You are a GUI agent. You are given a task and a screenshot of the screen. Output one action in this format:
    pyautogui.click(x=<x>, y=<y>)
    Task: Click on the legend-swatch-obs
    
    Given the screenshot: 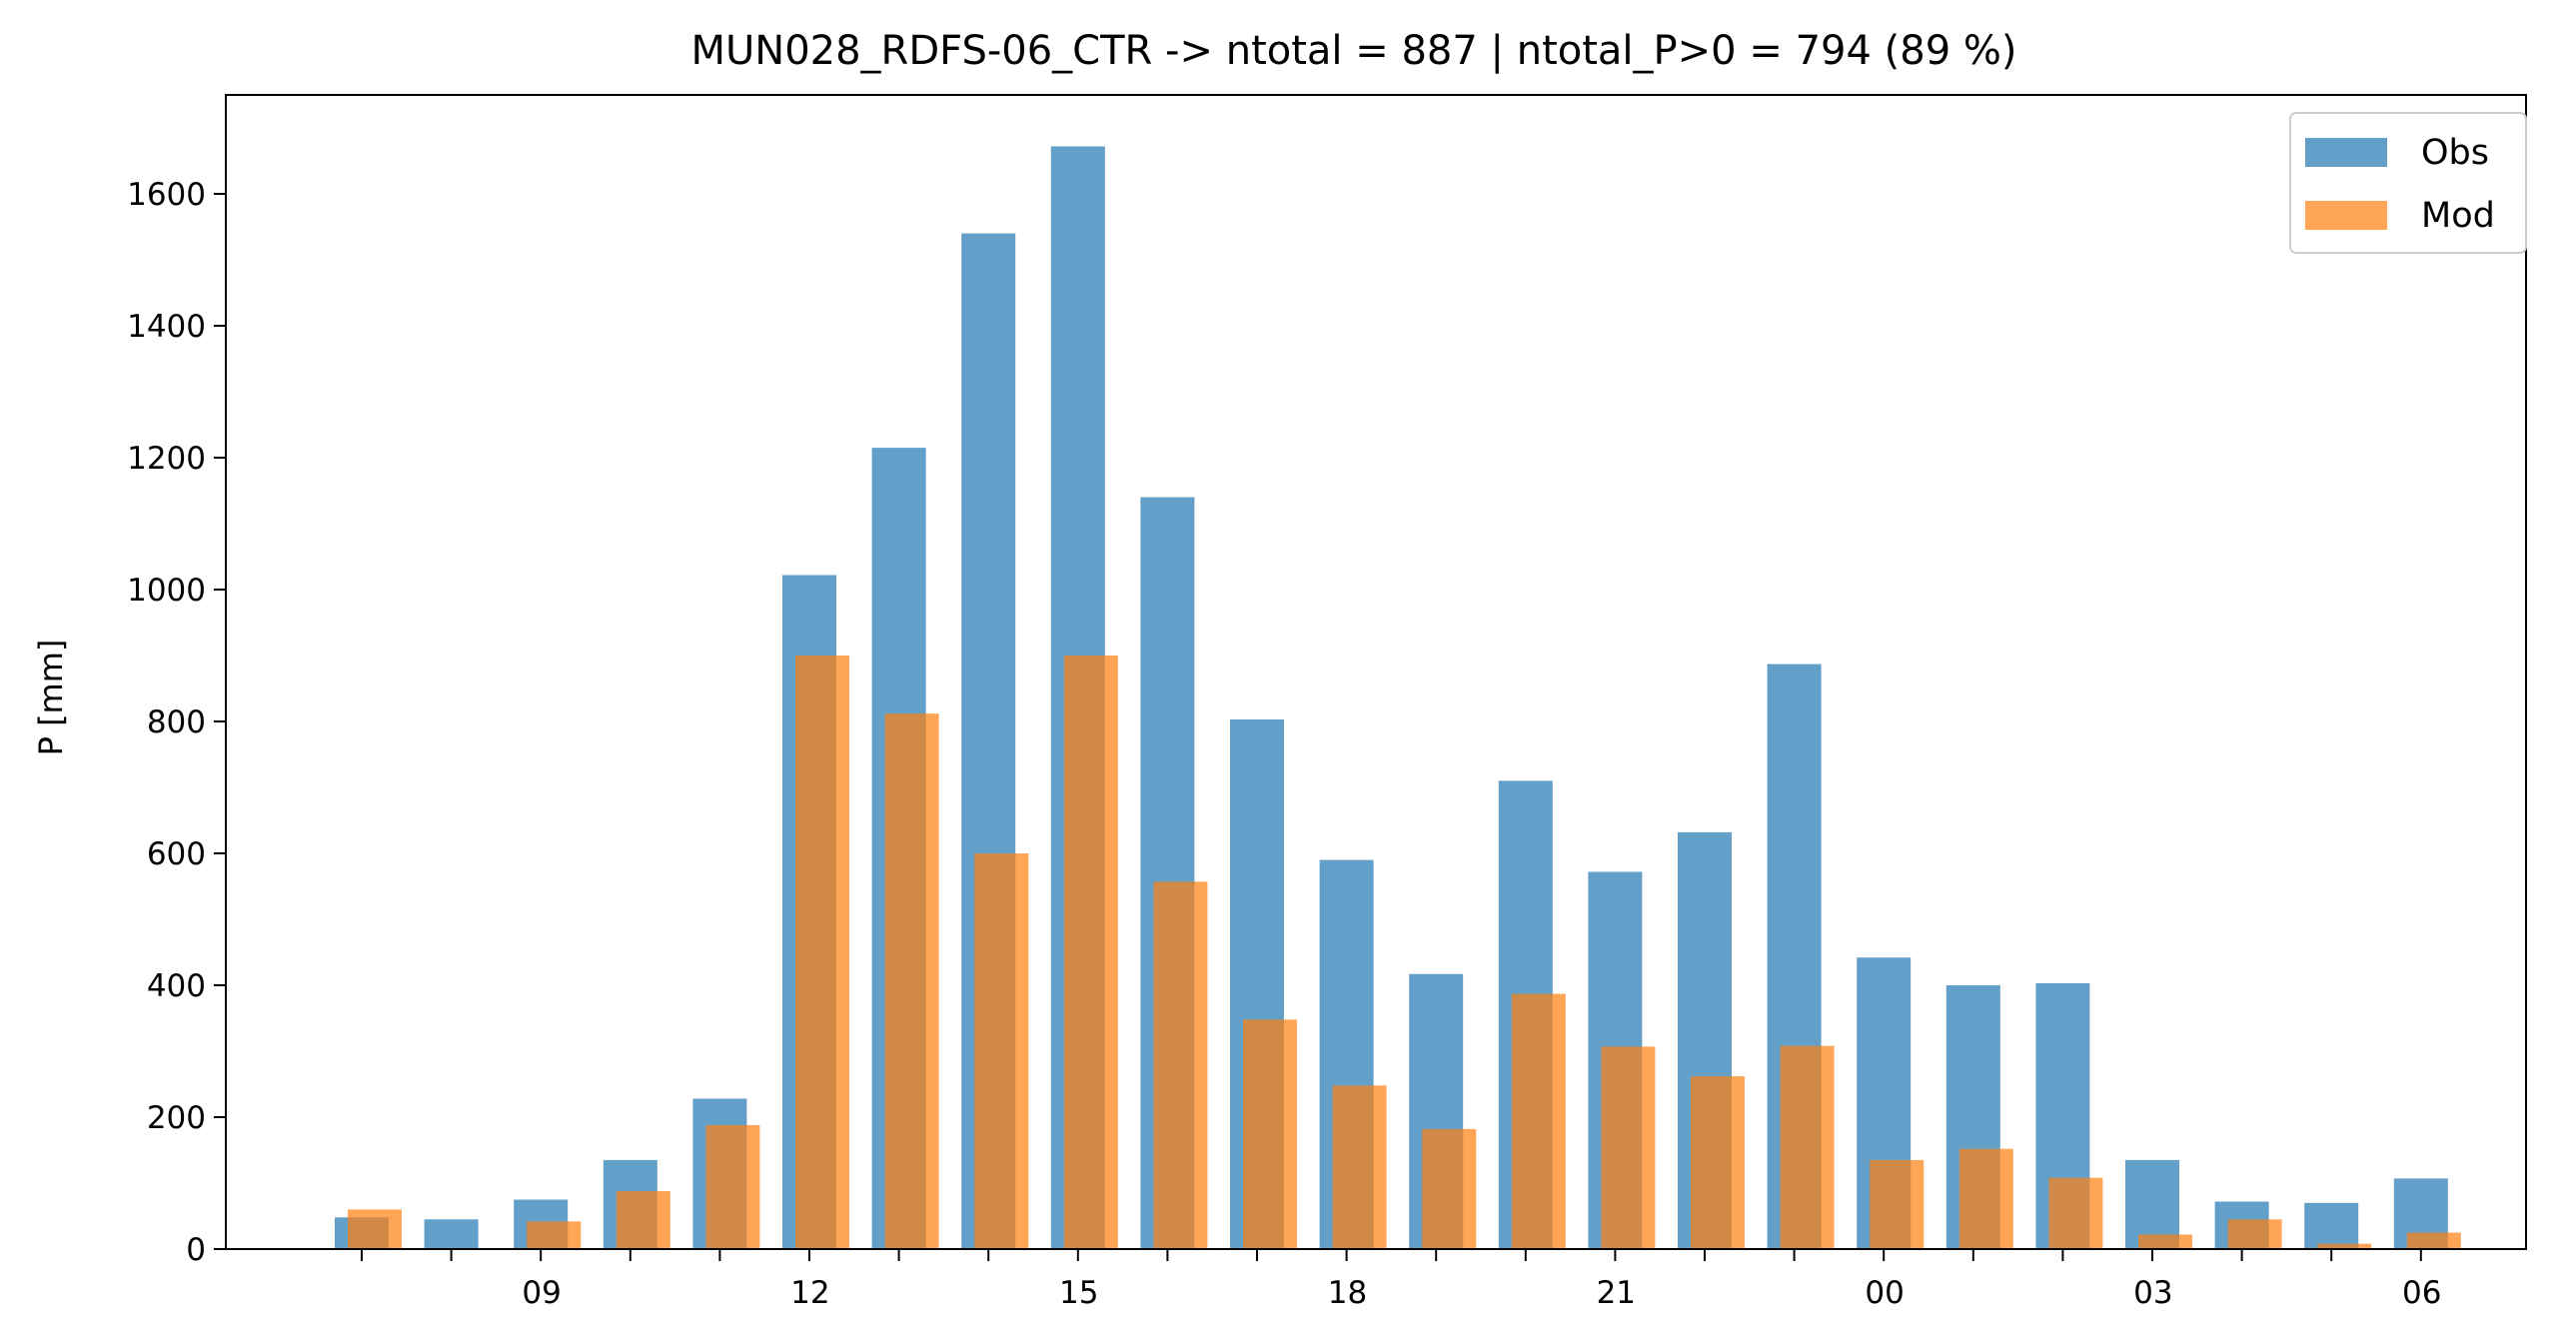 What is the action you would take?
    pyautogui.click(x=2346, y=152)
    